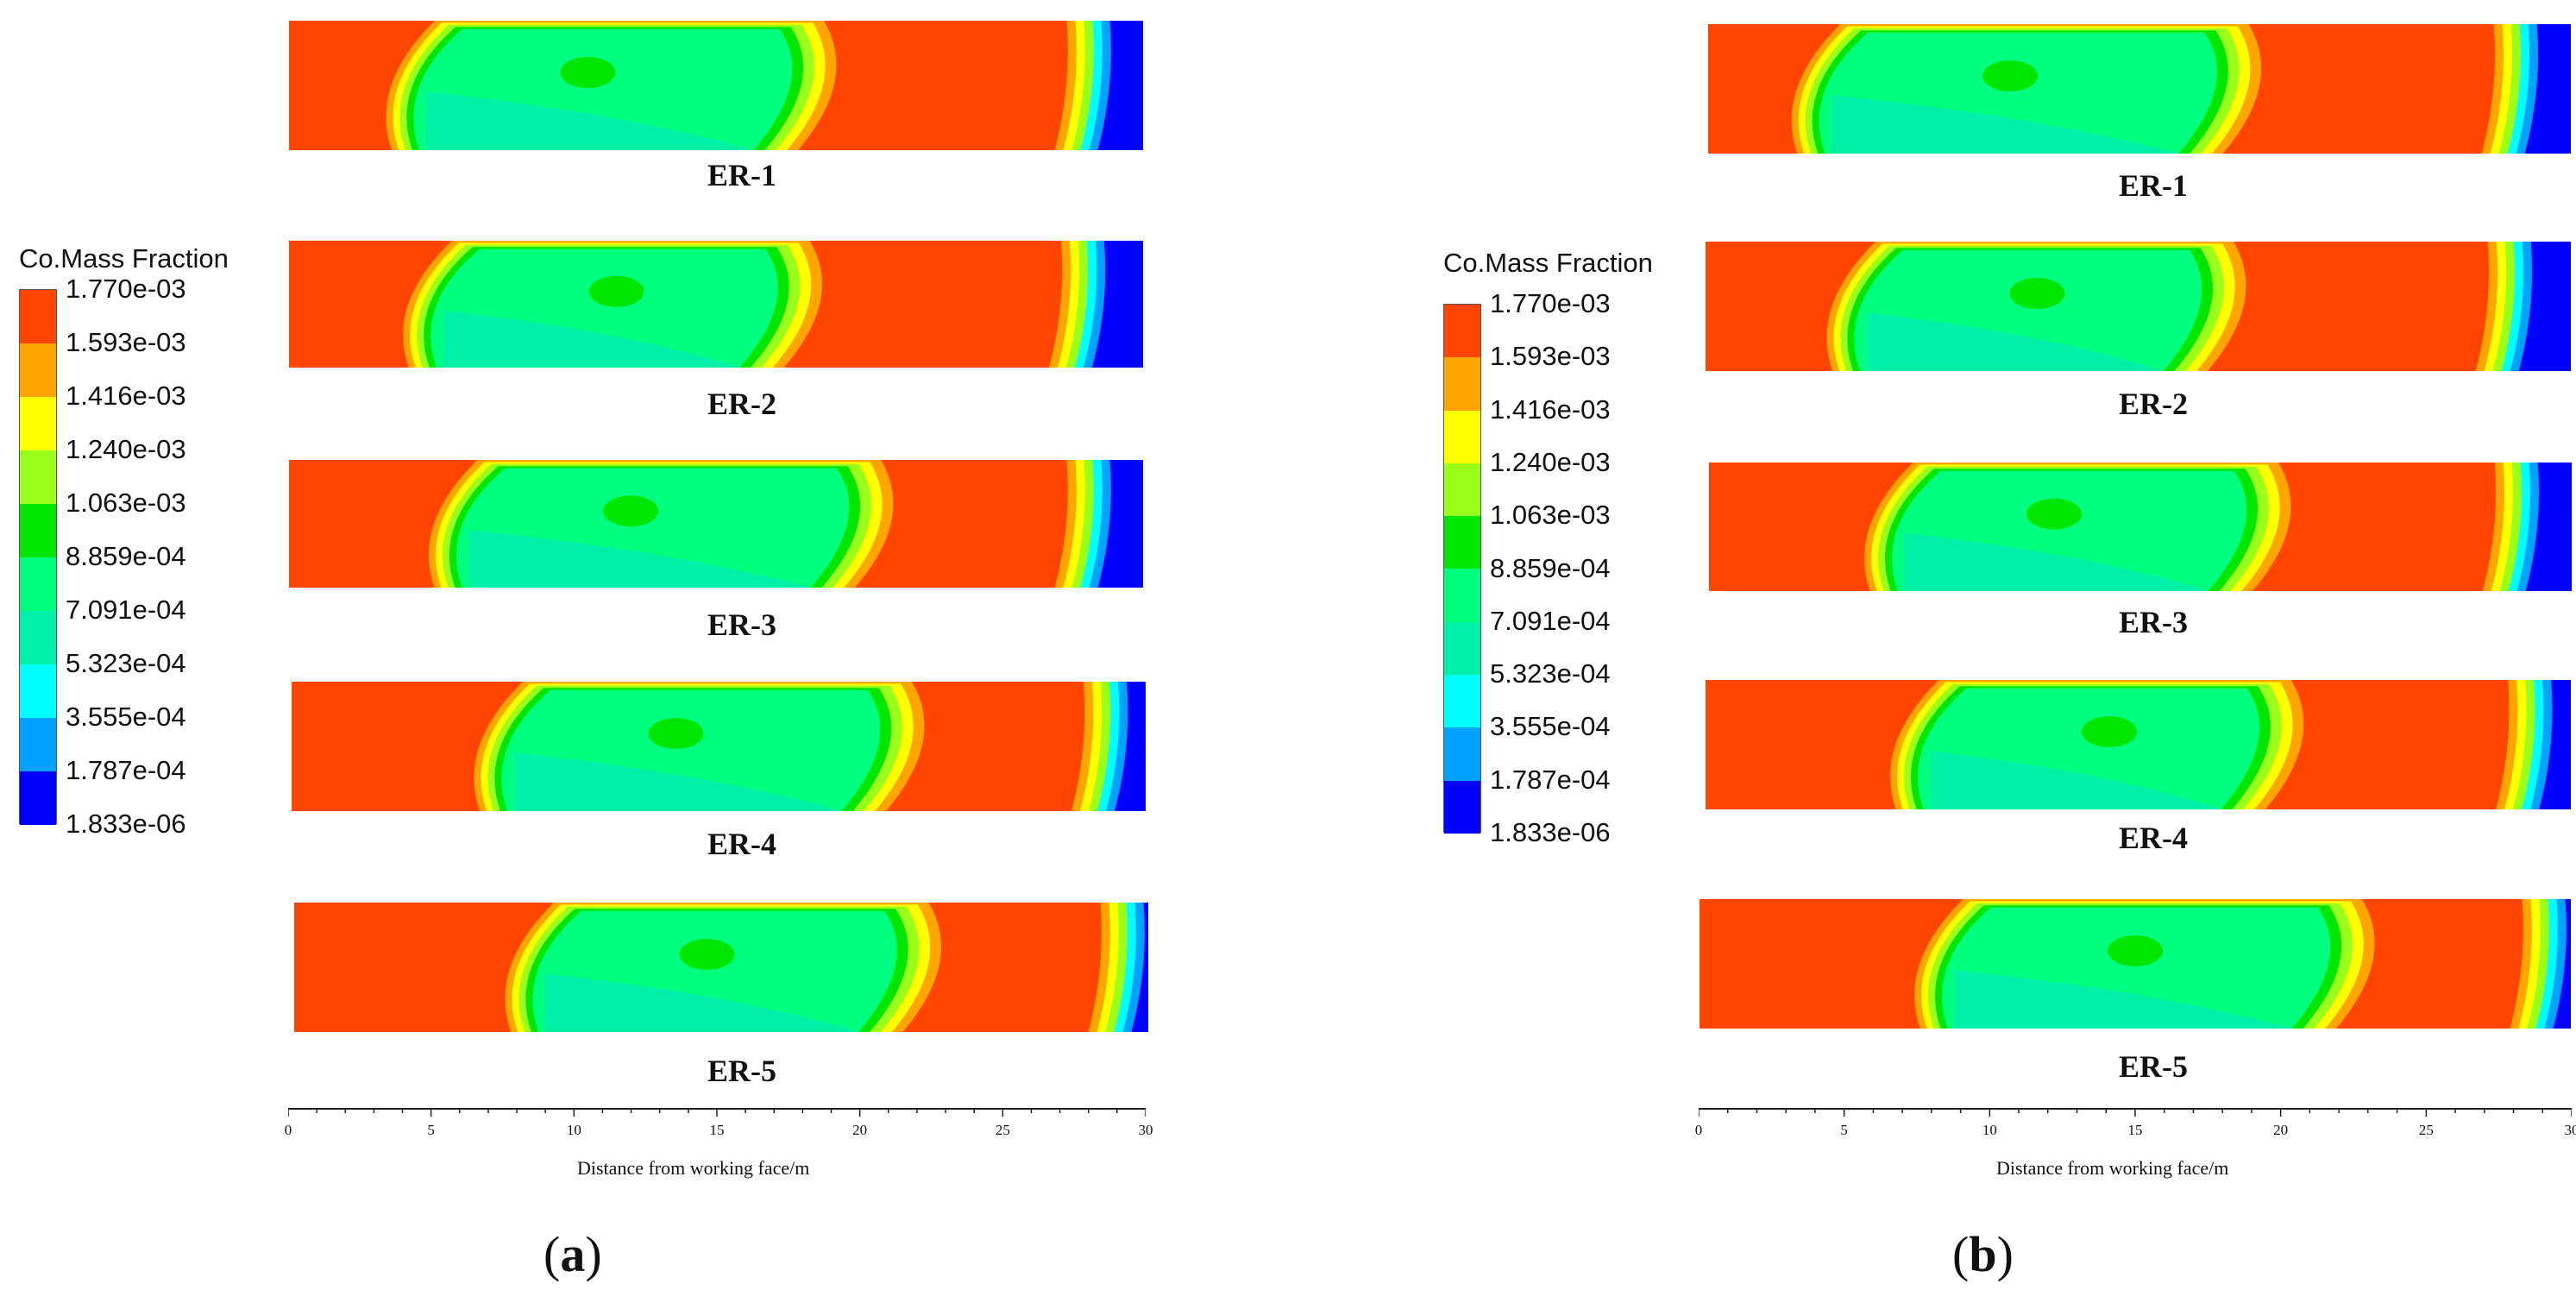 This screenshot has width=2576, height=1309. What do you see at coordinates (1844, 1130) in the screenshot?
I see `axis-tick-label: 5` at bounding box center [1844, 1130].